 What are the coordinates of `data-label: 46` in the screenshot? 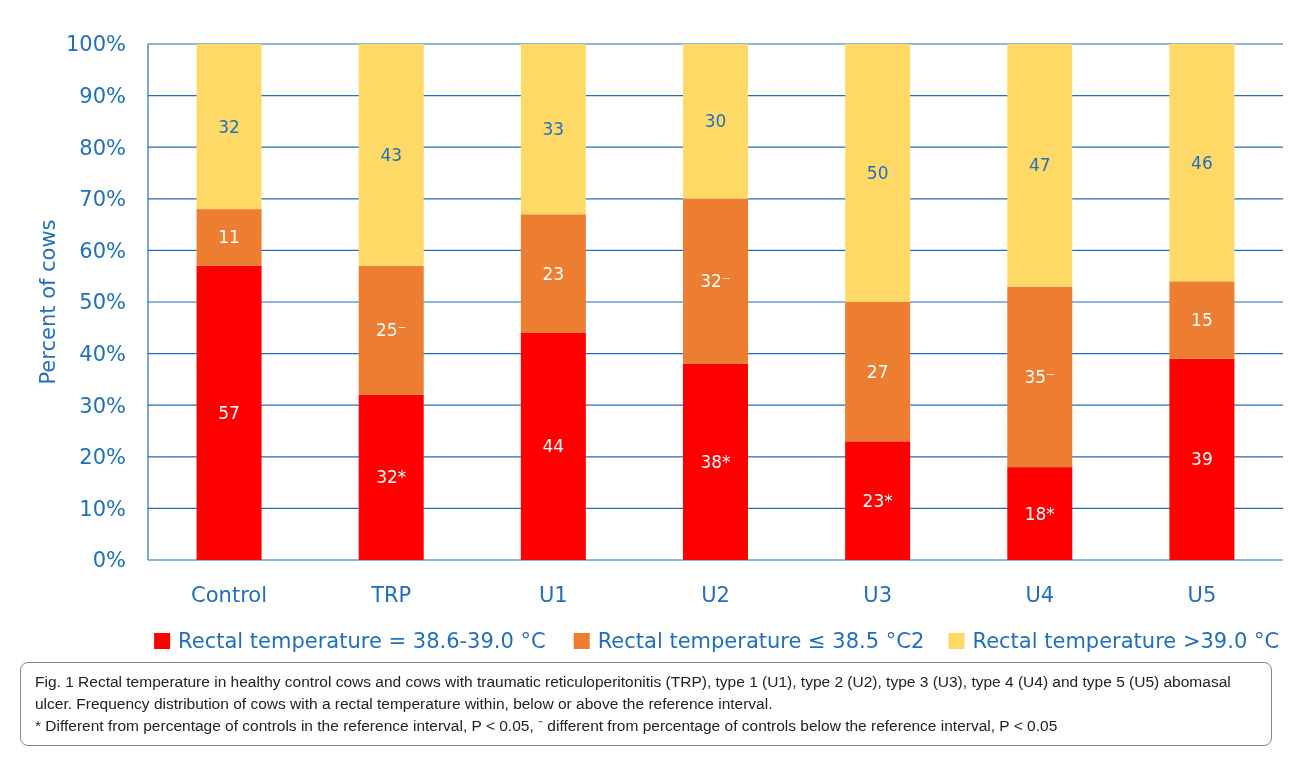 It's located at (1202, 162).